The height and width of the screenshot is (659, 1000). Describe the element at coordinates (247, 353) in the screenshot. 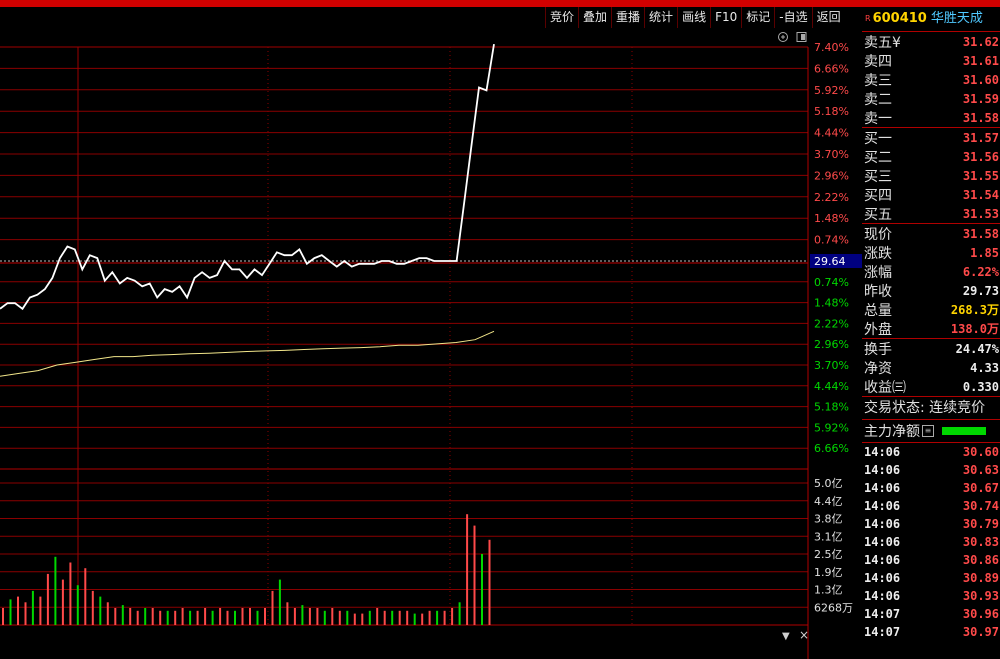

I see `average-price-line` at that location.